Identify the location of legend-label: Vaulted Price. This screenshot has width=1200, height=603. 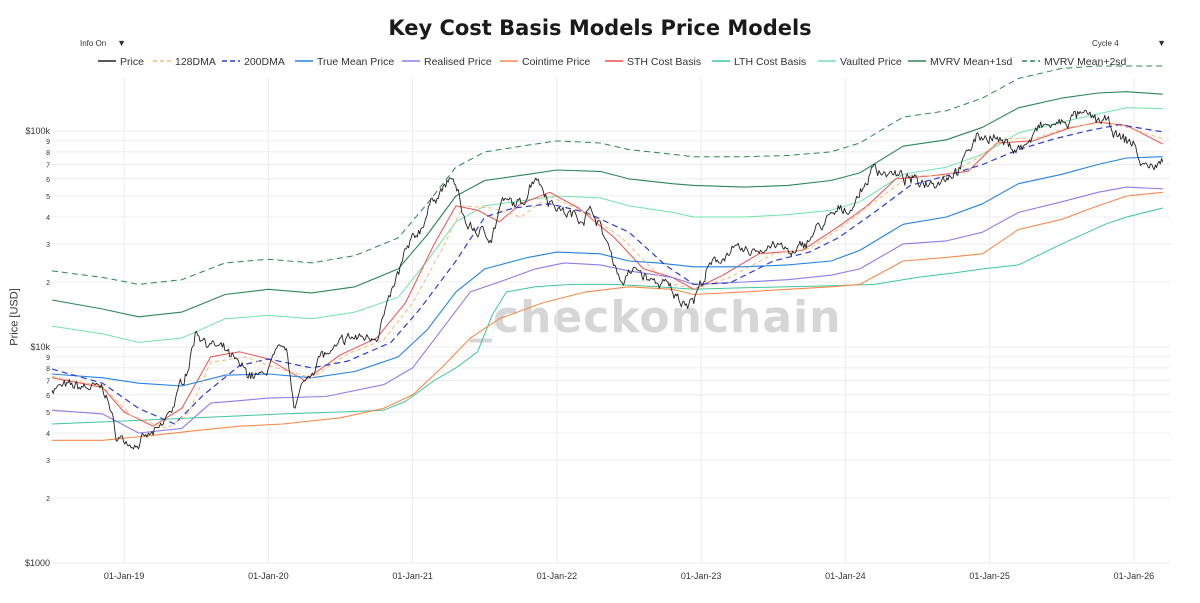
(871, 62).